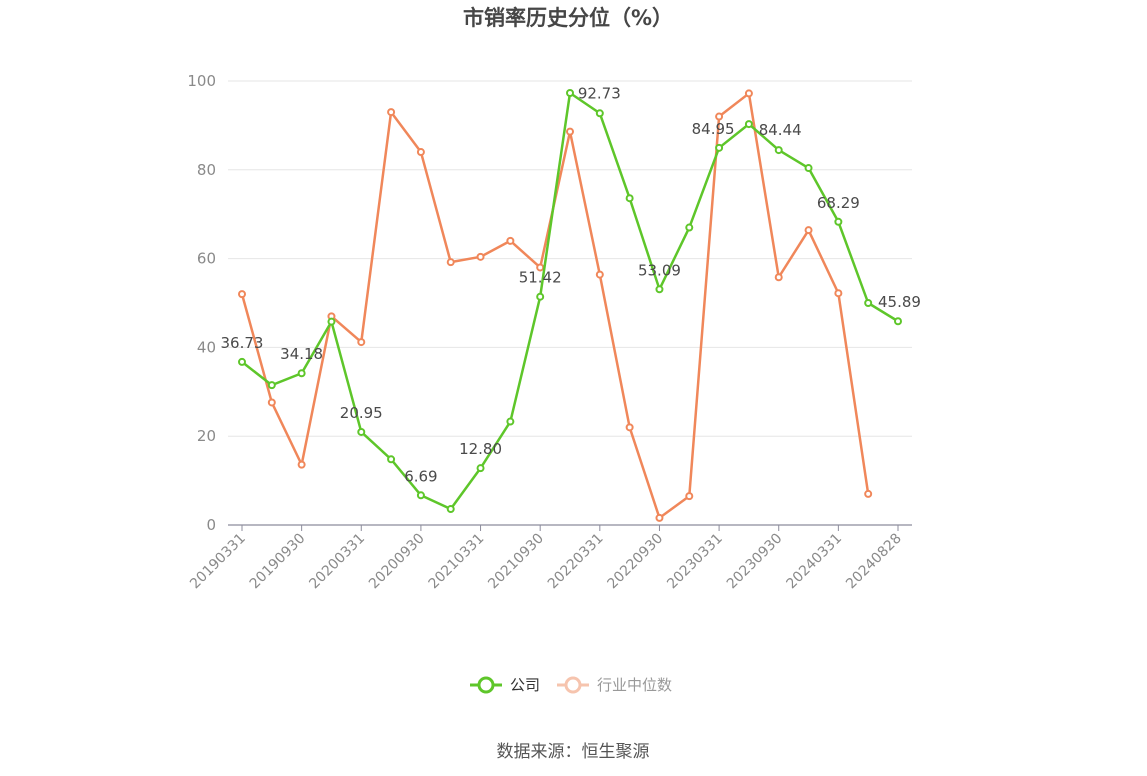  Describe the element at coordinates (206, 436) in the screenshot. I see `y-tick-label: 20` at that location.